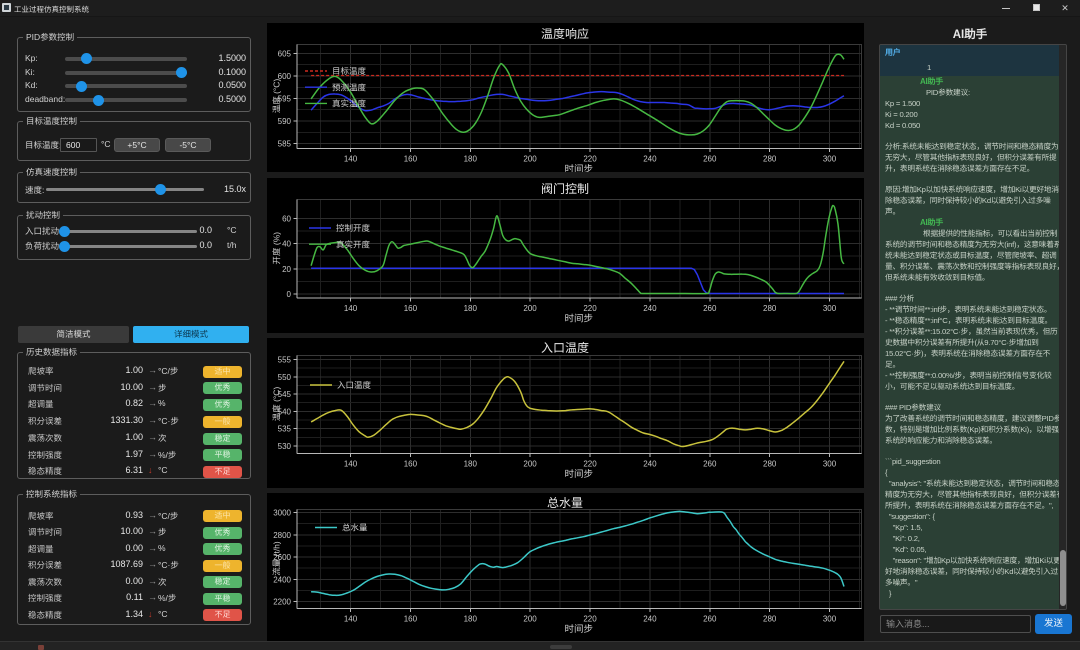  Describe the element at coordinates (285, 121) in the screenshot. I see `svg-text: 590` at that location.